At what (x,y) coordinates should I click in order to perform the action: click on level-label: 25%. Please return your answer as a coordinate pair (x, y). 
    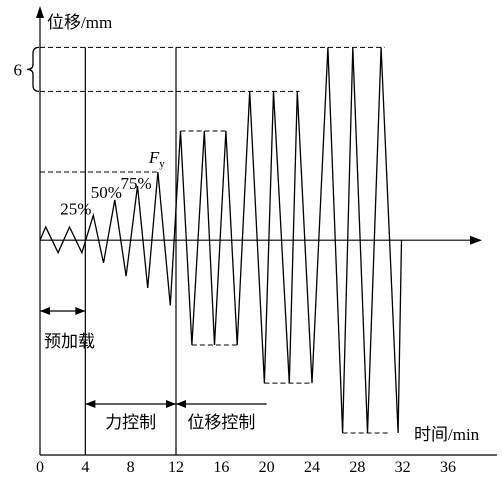
    Looking at the image, I should click on (75, 208).